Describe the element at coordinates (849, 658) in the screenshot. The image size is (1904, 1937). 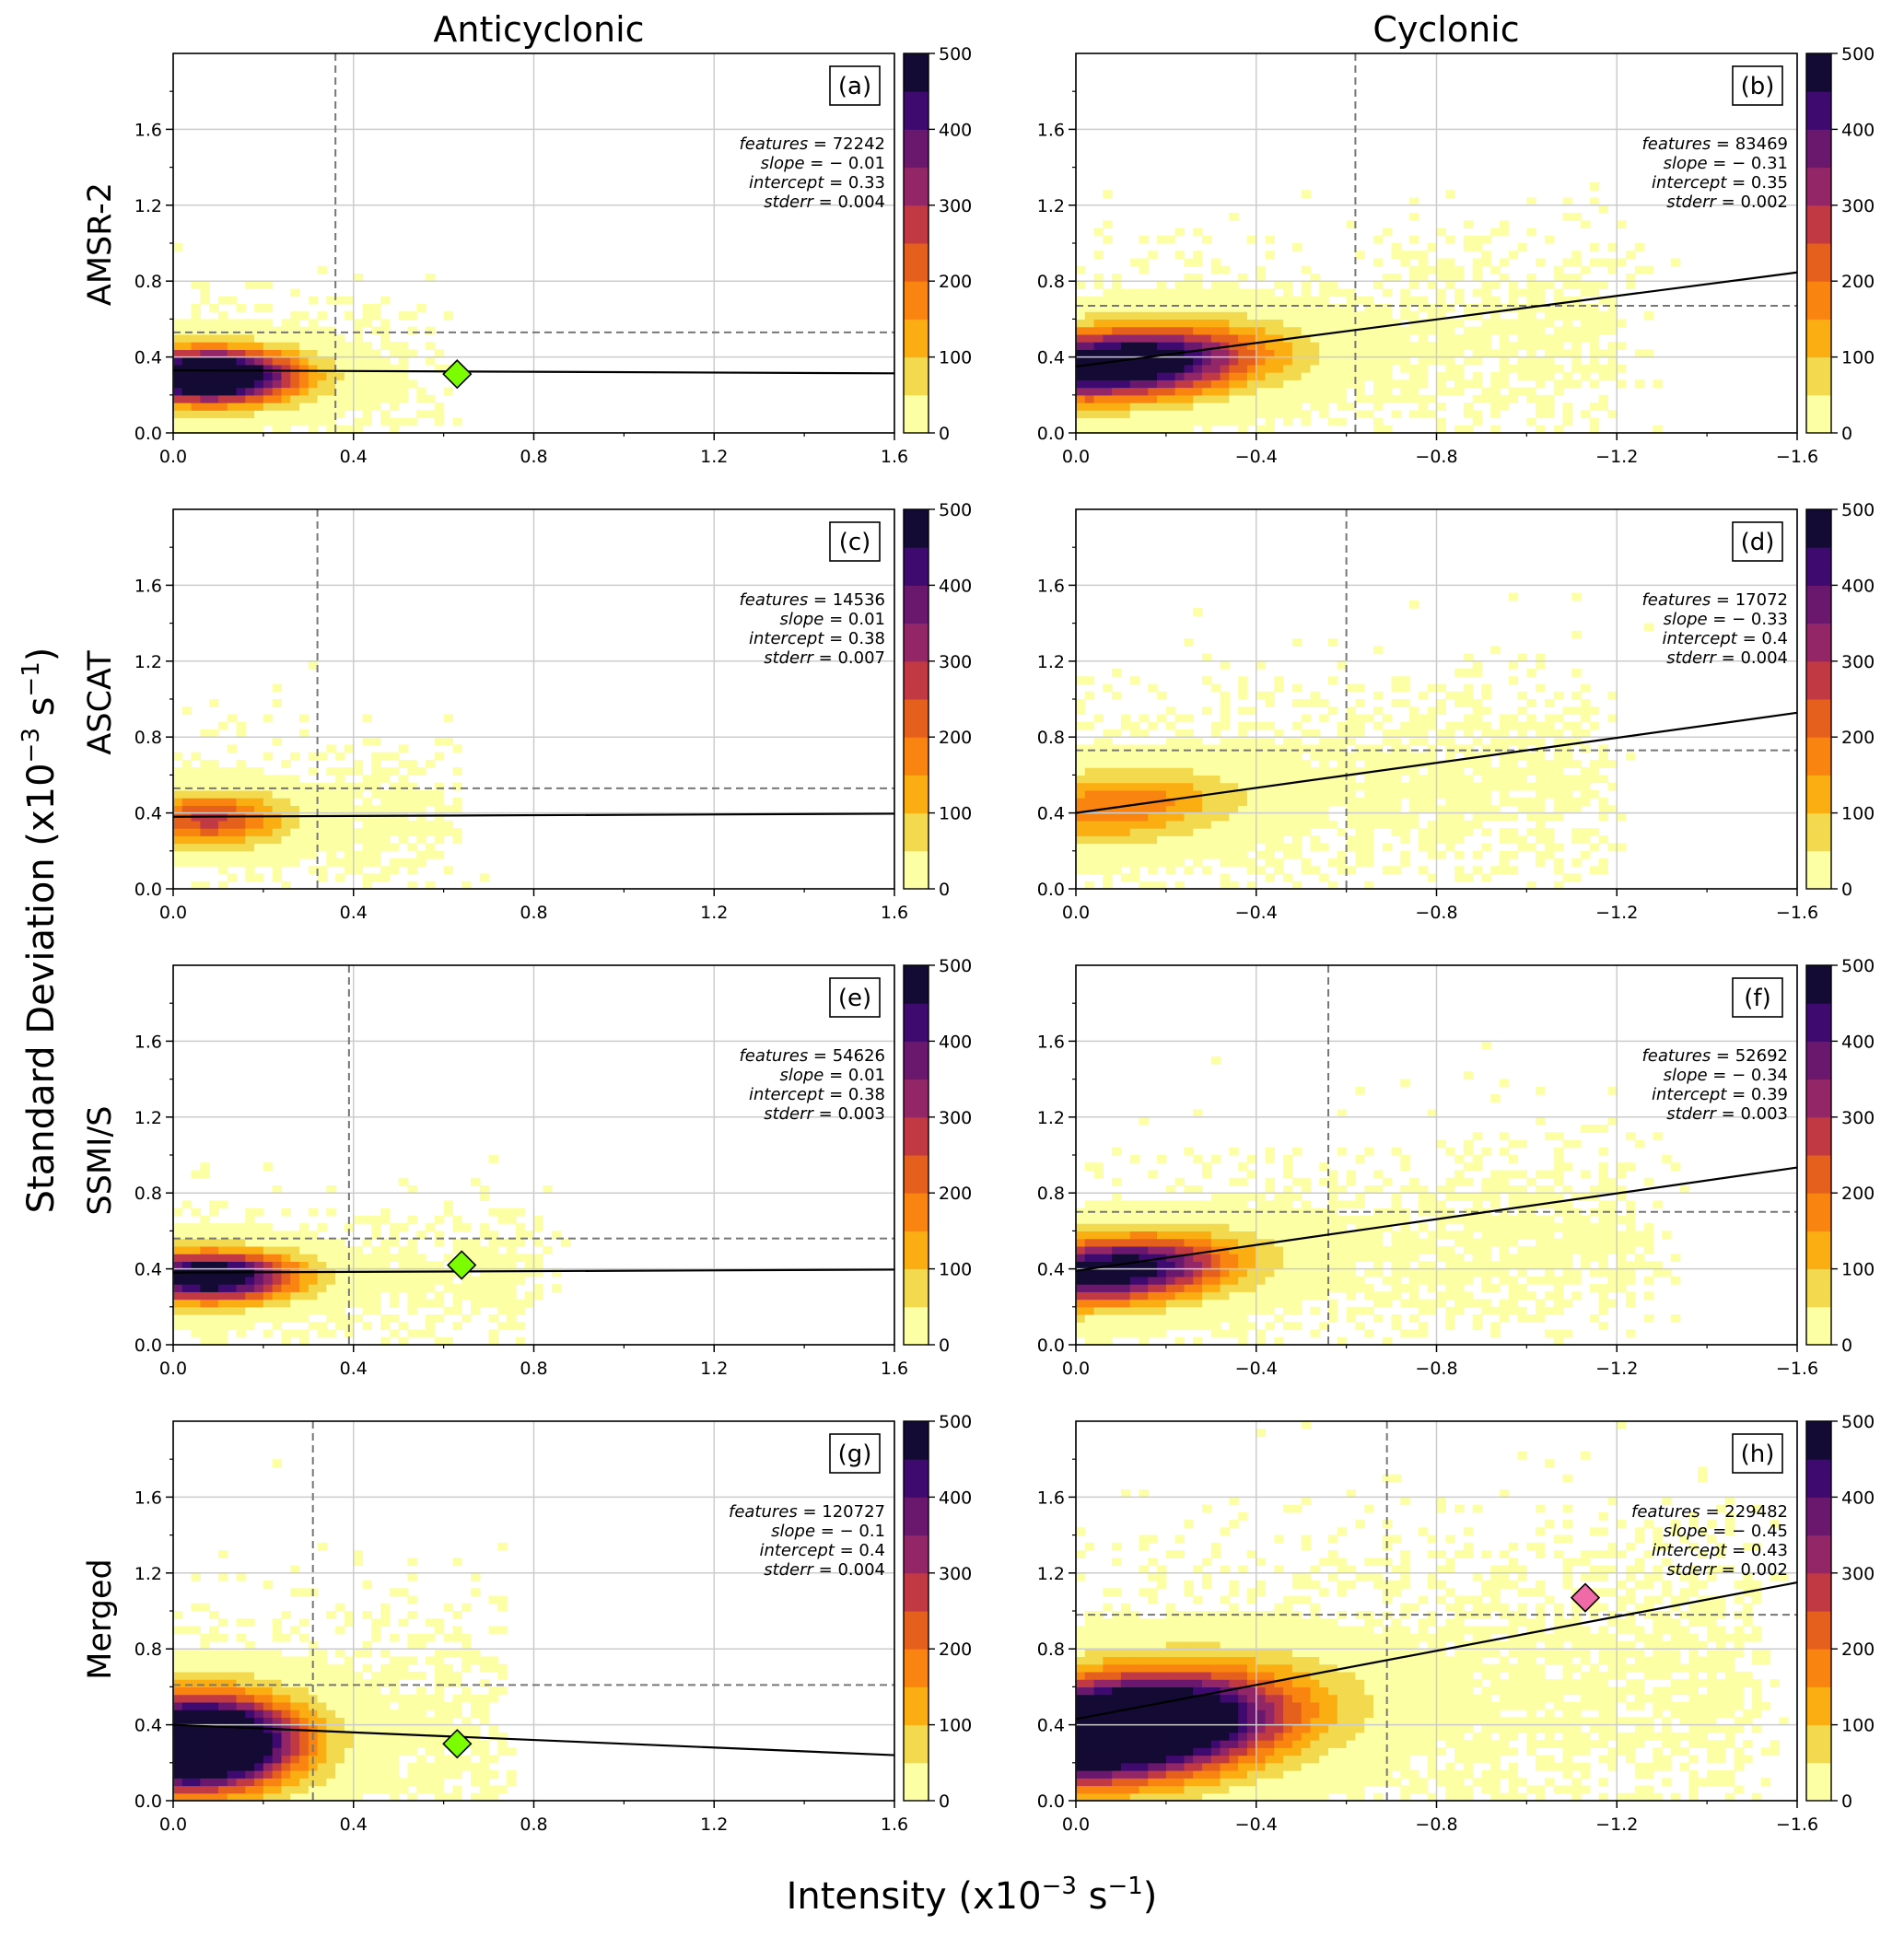
I see `stat-value: = 0.007` at that location.